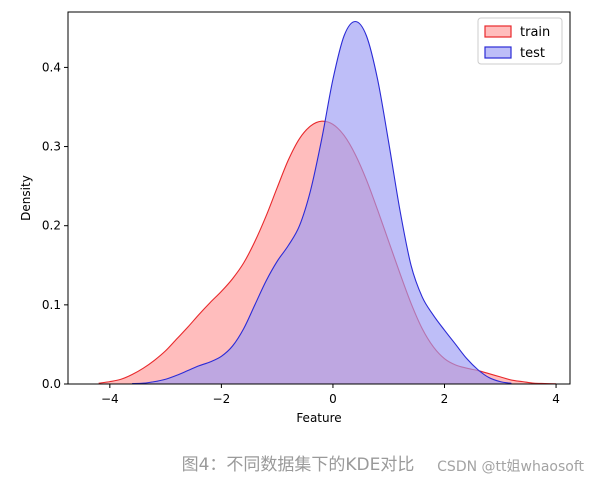 This screenshot has height=486, width=596. I want to click on y-axis-label: Density, so click(26, 198).